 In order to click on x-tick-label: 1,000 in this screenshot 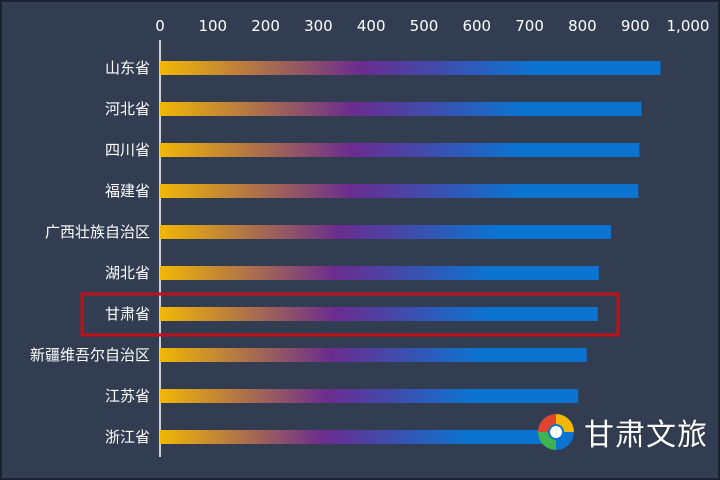, I will do `click(688, 26)`.